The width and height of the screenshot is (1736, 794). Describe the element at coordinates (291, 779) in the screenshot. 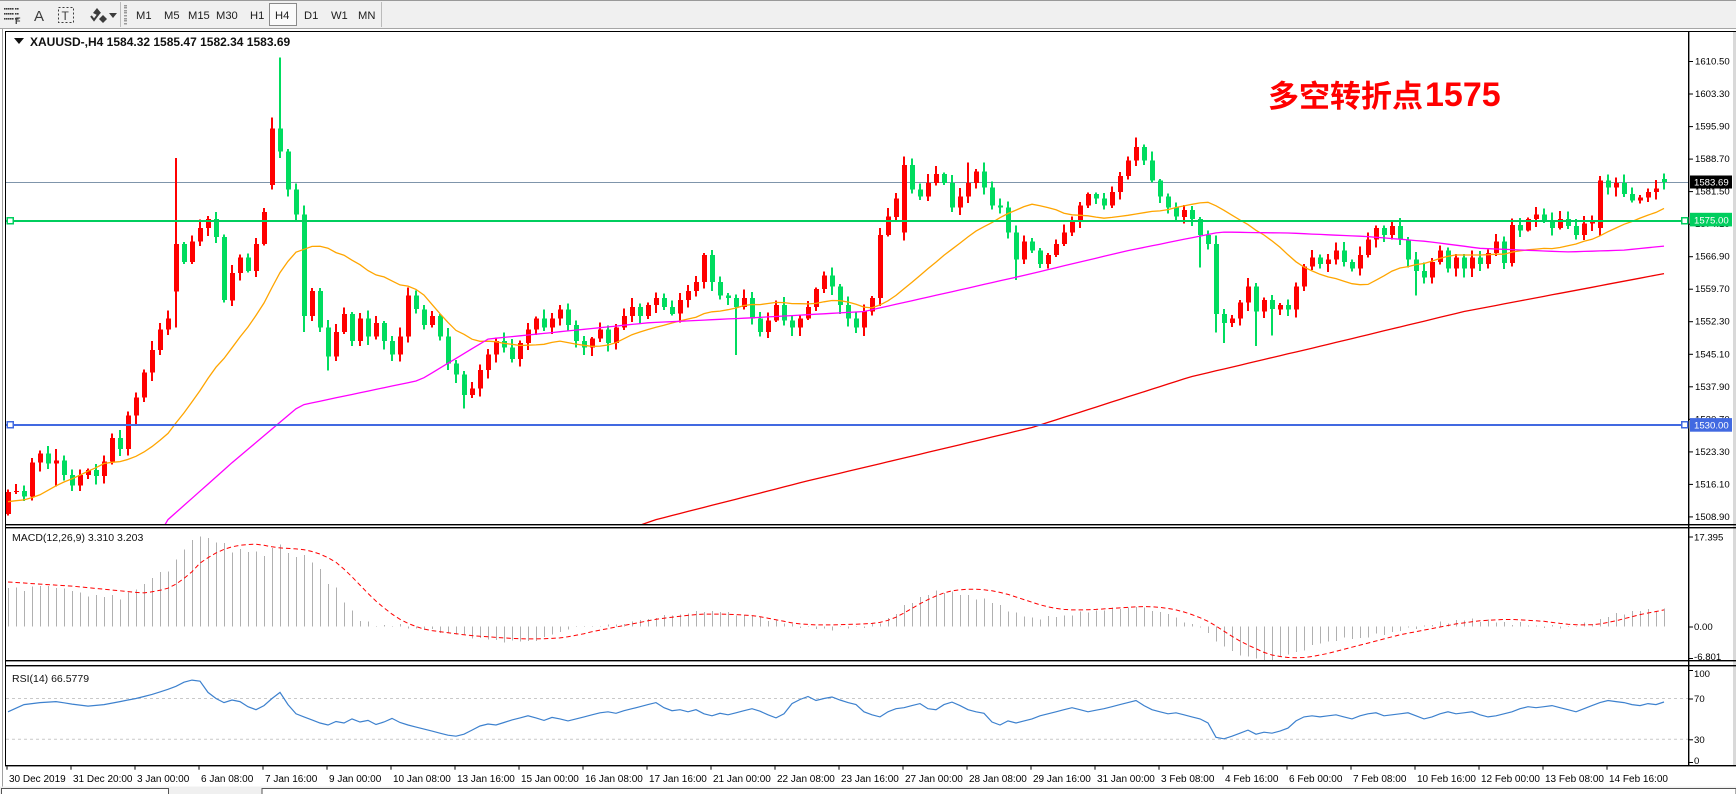

I see `svg-text: 7 Jan 16:00` at that location.